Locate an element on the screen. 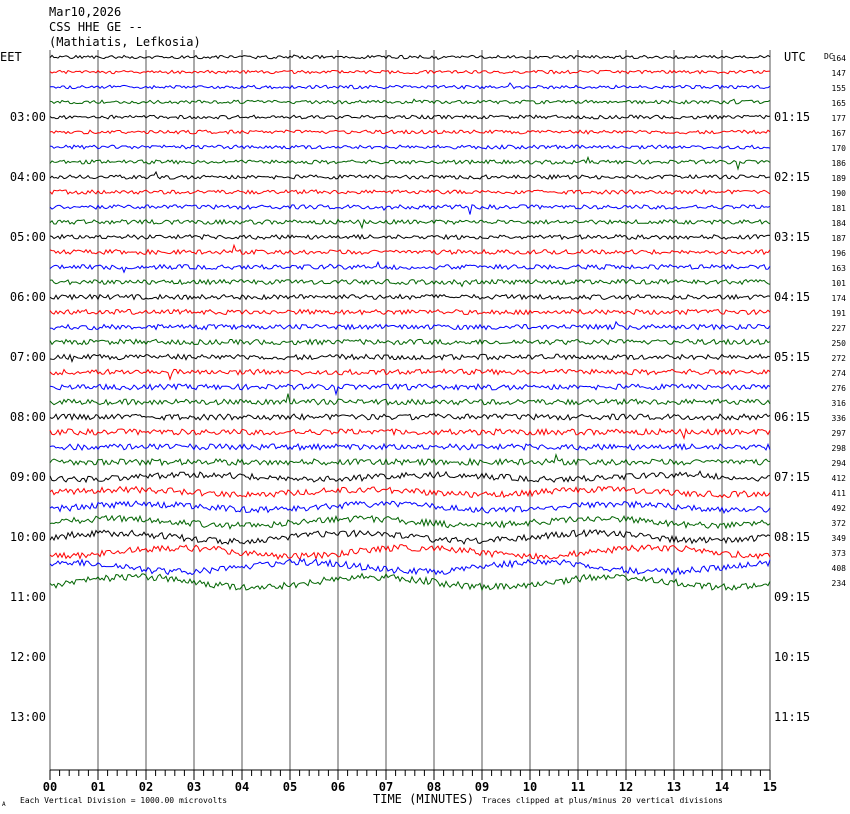  date-label: Mar10,2026 is located at coordinates (85, 12).